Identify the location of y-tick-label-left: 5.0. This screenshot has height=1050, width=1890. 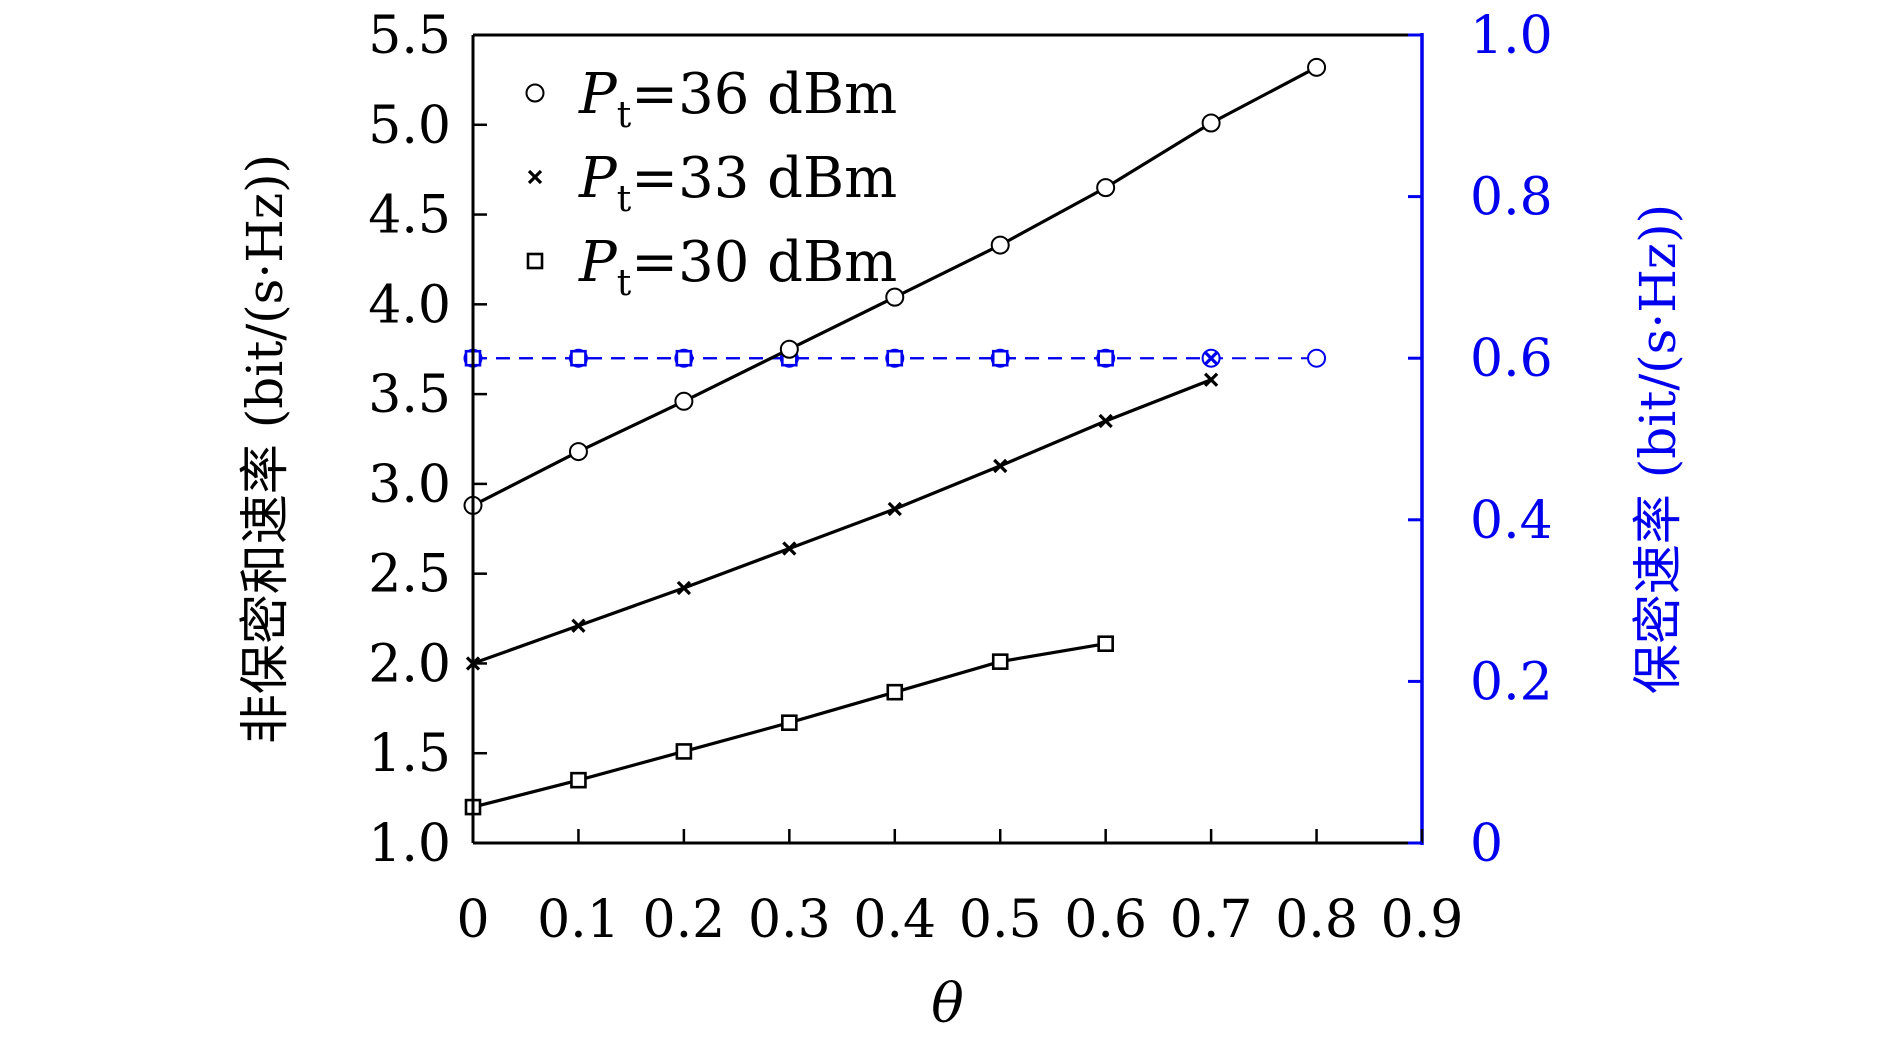
(409, 126).